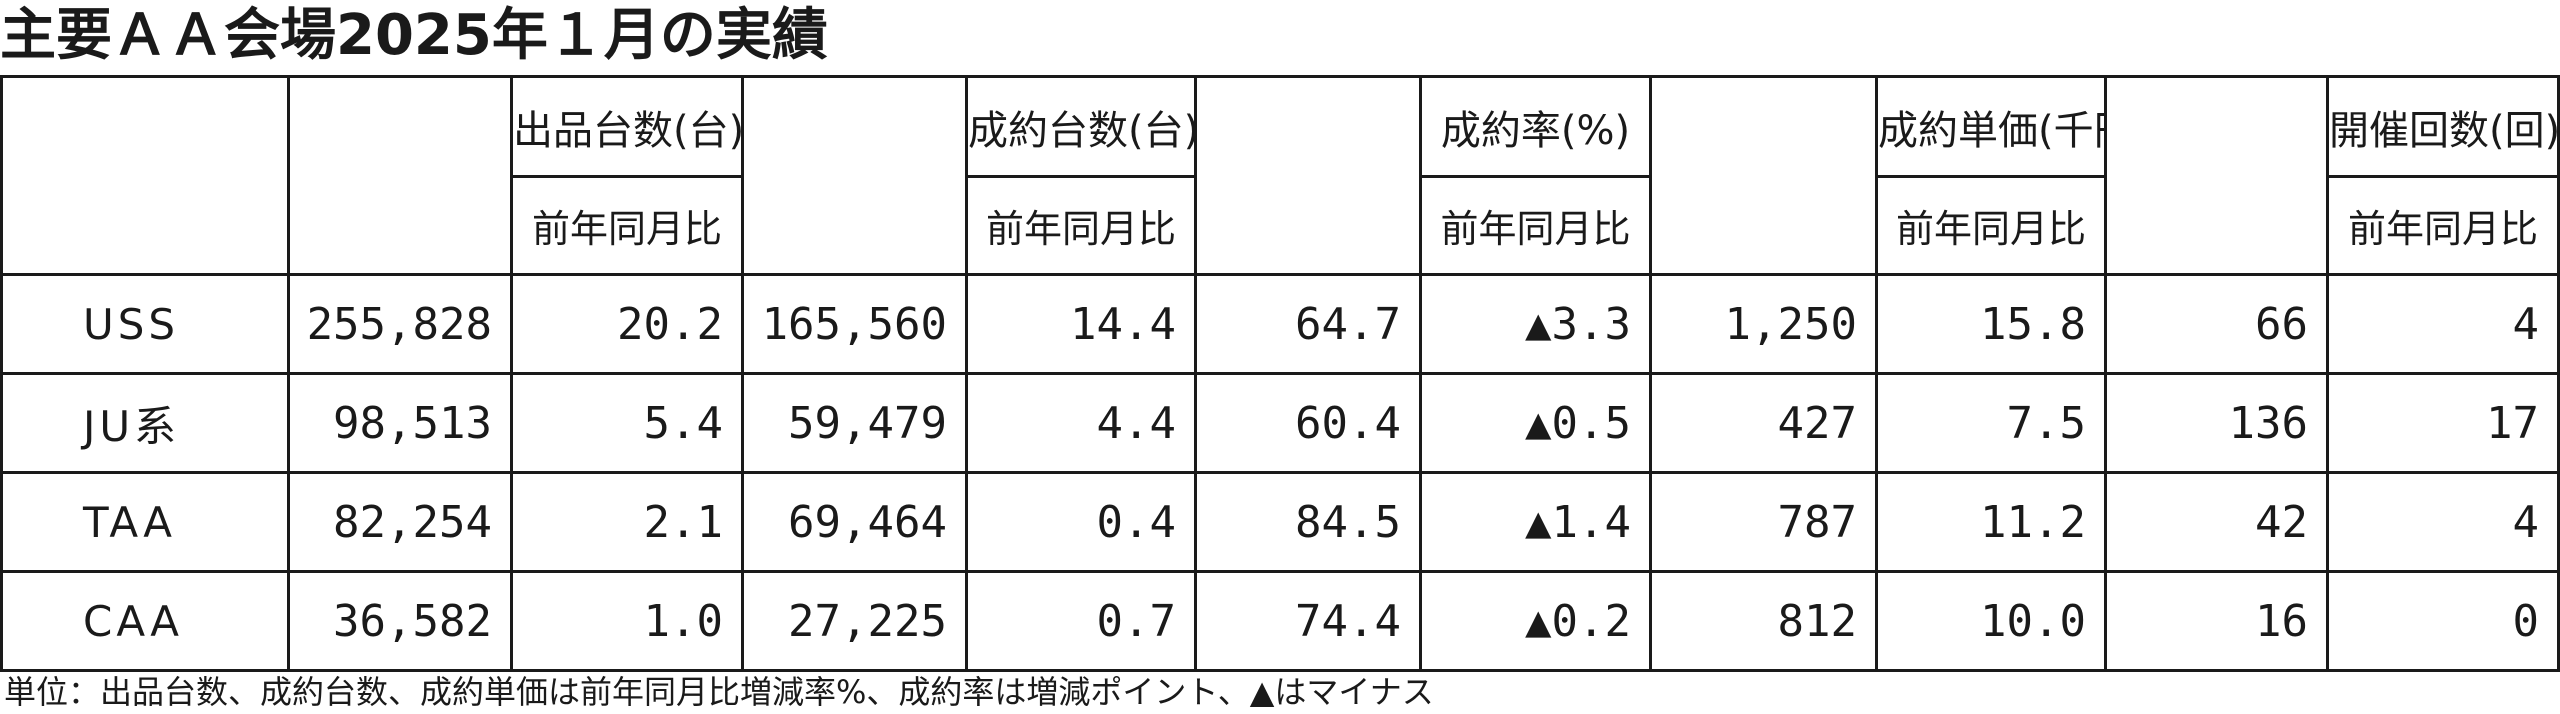 Image resolution: width=2560 pixels, height=714 pixels. I want to click on header-group-sessions: 開催回数(回), so click(2443, 126).